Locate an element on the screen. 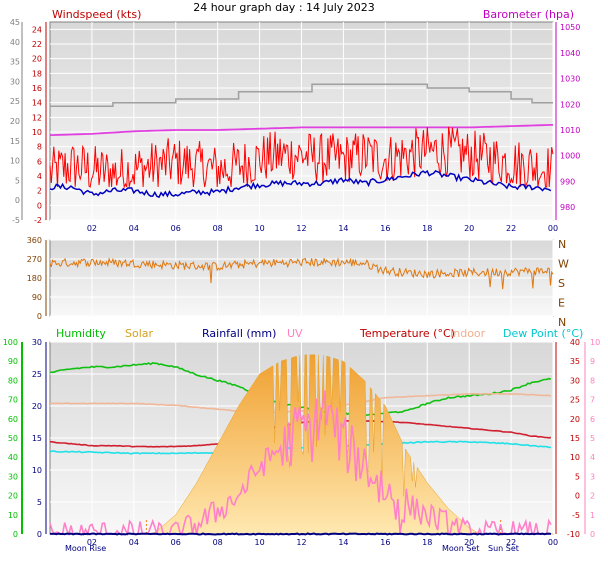  temperature-tick-label: 25 is located at coordinates (575, 400).